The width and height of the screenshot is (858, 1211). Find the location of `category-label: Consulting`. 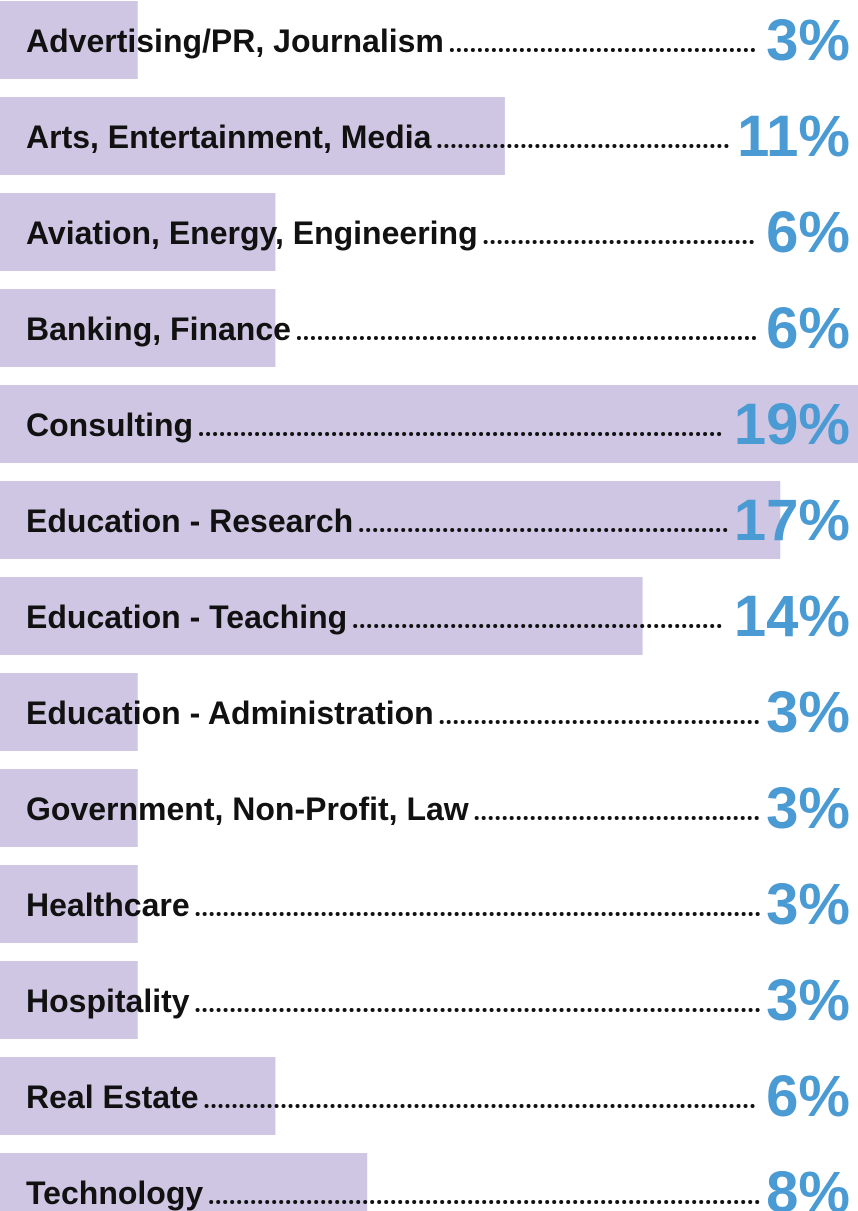

category-label: Consulting is located at coordinates (109, 425).